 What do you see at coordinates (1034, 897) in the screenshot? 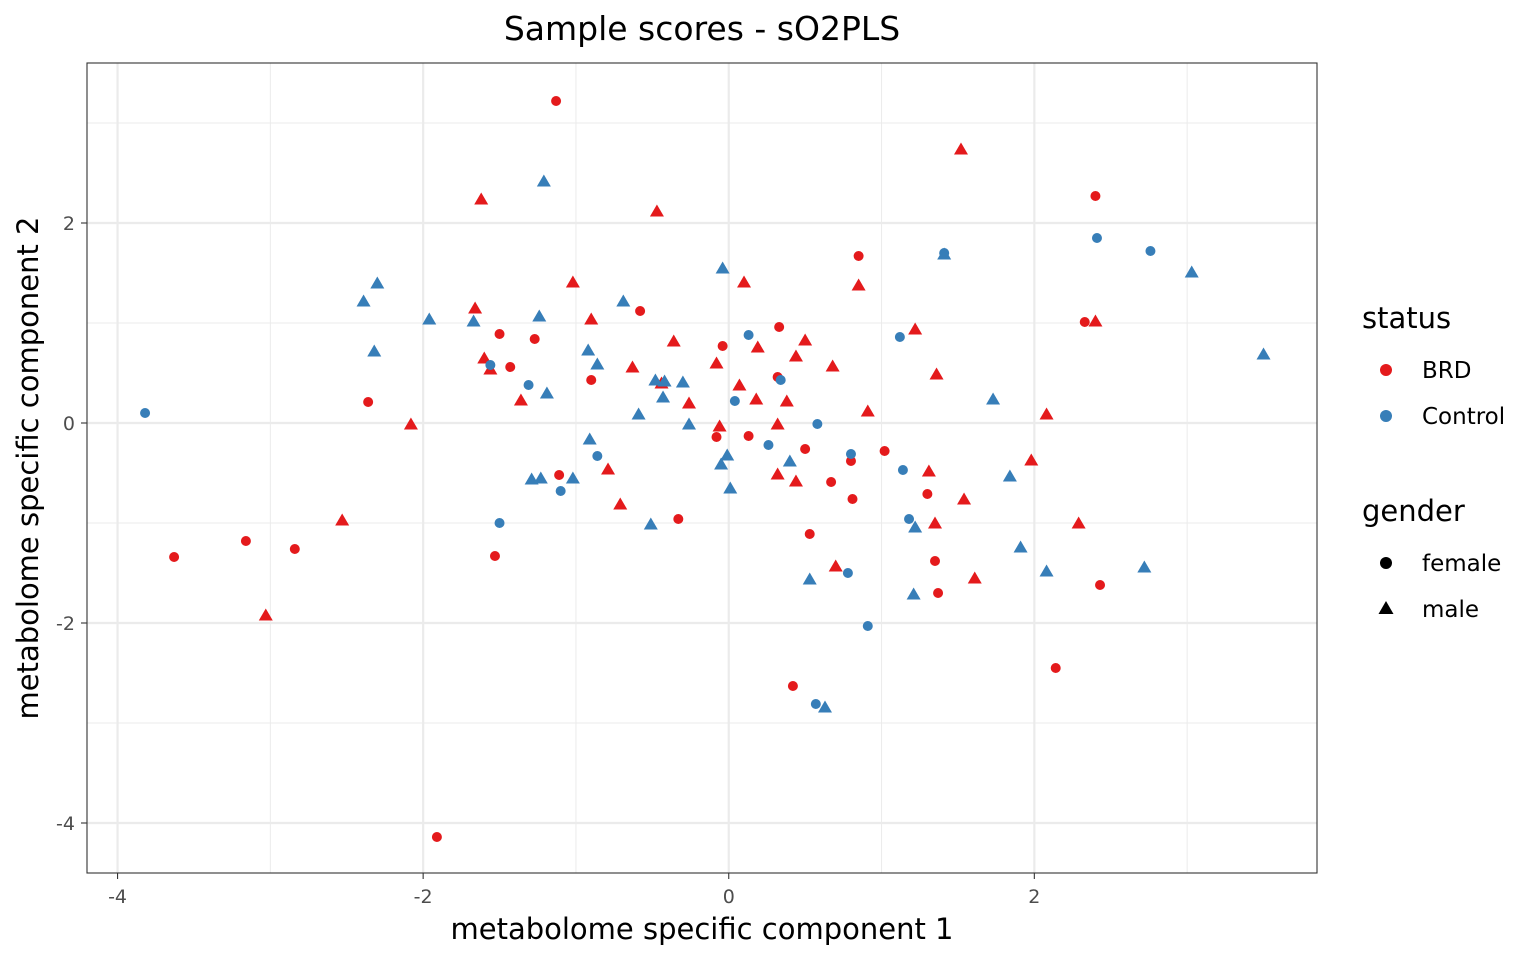
I see `x-tick-label: 2` at bounding box center [1034, 897].